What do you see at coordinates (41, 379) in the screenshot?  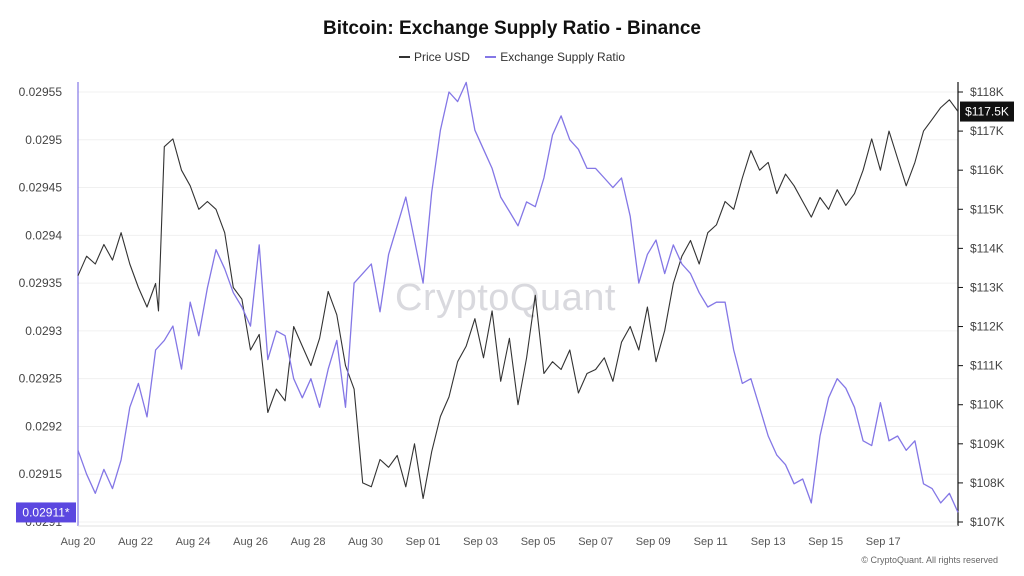 I see `left-tick-label-6: 0.02925` at bounding box center [41, 379].